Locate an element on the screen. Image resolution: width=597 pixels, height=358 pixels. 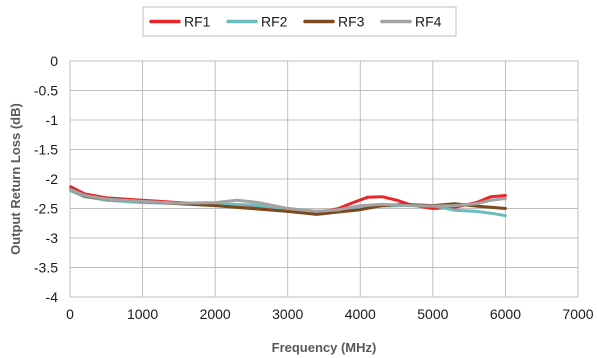
legend: RF1 RF2 RF3 RF4 is located at coordinates (299, 21).